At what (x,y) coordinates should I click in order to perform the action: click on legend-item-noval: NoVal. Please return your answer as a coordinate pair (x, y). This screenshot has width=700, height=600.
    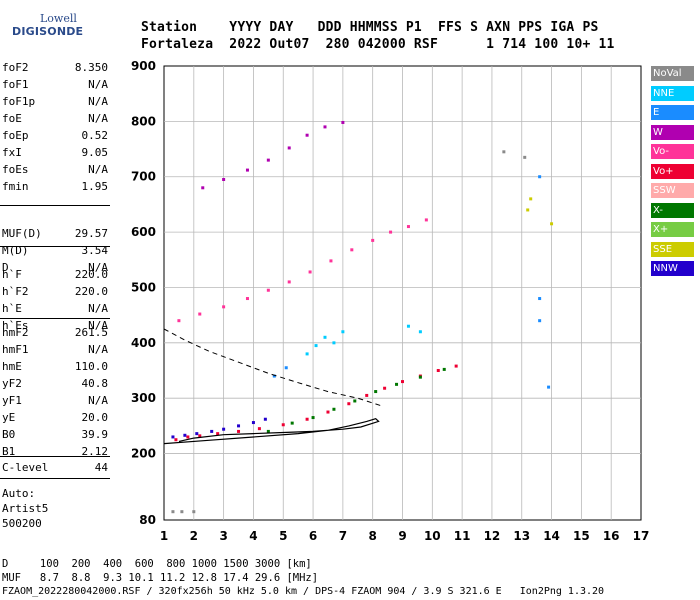
    Looking at the image, I should click on (672, 73).